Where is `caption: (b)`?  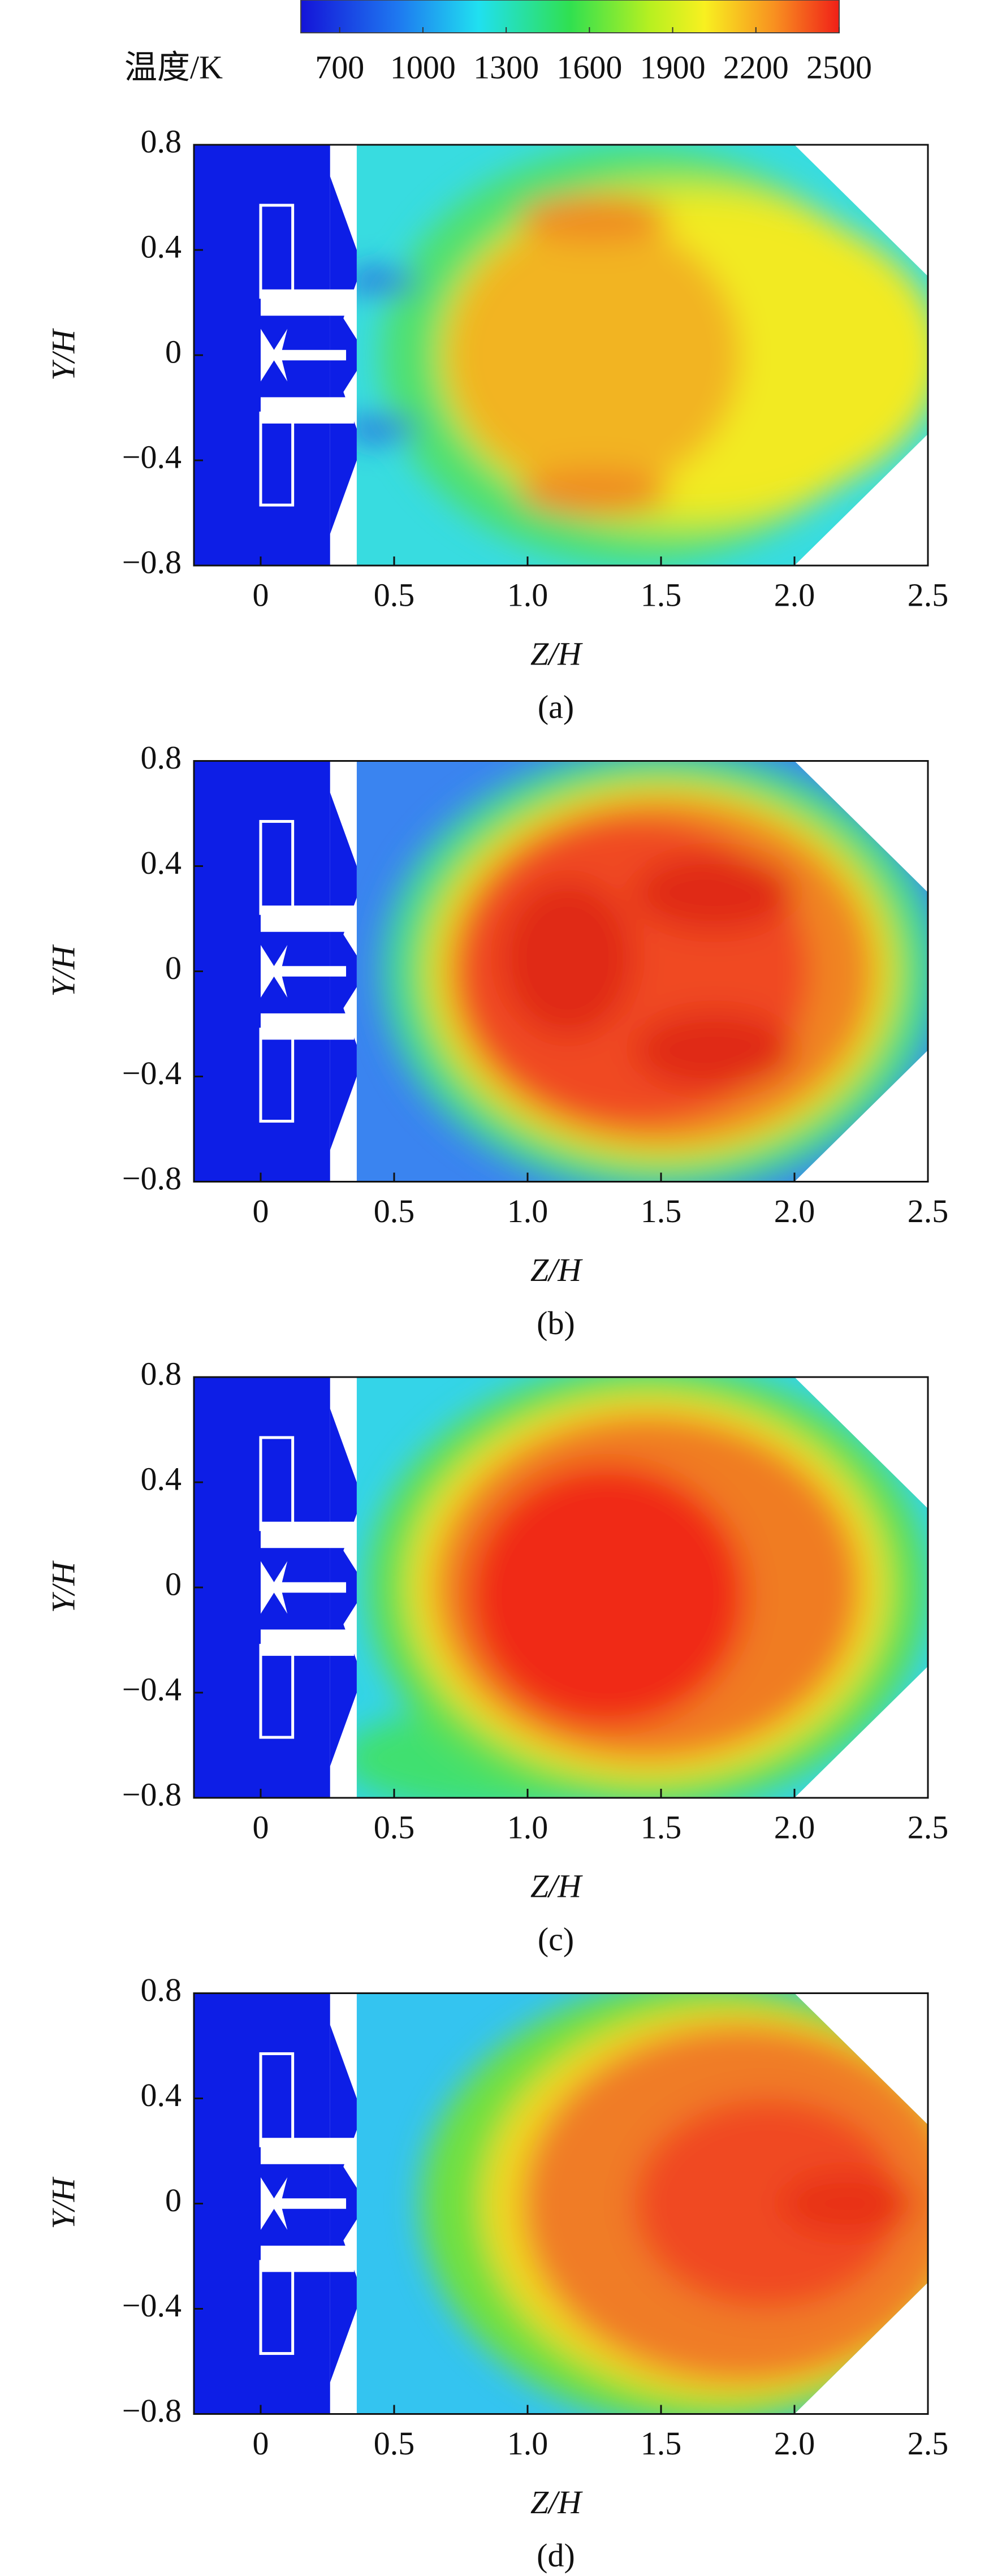
caption: (b) is located at coordinates (556, 1323).